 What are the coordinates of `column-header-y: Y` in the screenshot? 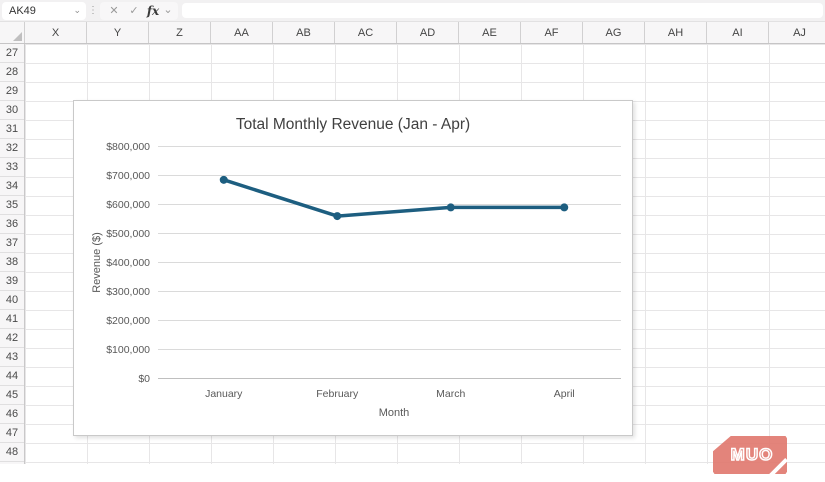 It's located at (118, 32).